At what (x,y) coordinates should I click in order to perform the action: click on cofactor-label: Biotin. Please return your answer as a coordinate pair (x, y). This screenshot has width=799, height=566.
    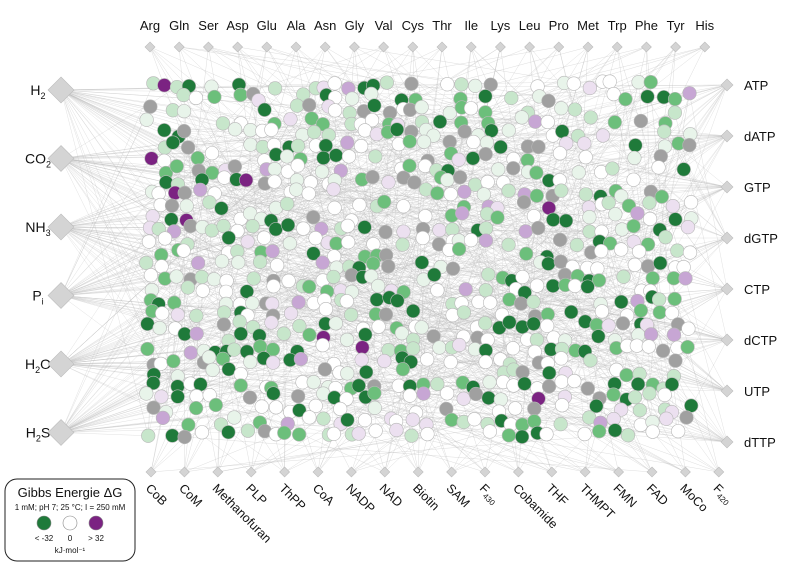
    Looking at the image, I should click on (426, 497).